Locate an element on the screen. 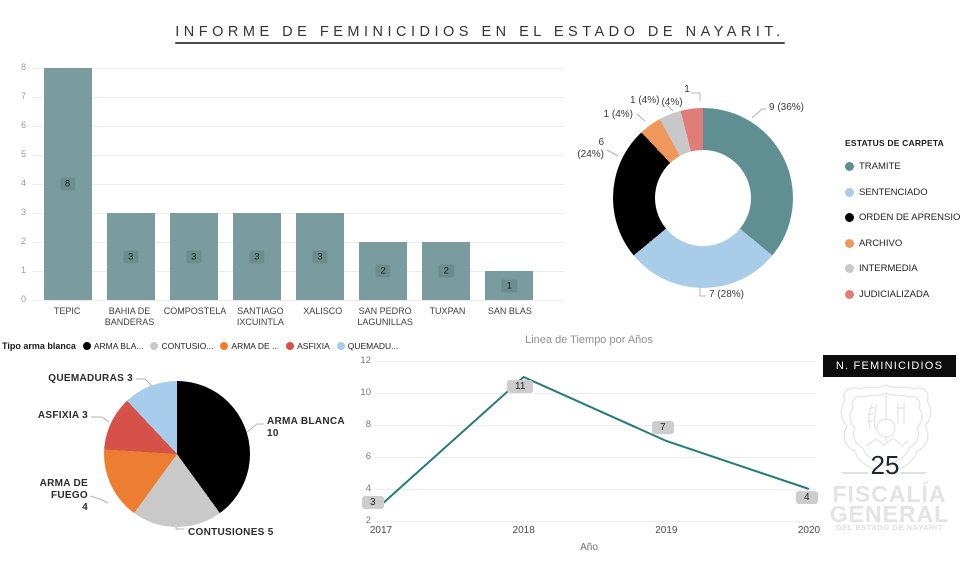 This screenshot has width=960, height=569. pie-callout-arma-de-fuego-value: 4 is located at coordinates (85, 507).